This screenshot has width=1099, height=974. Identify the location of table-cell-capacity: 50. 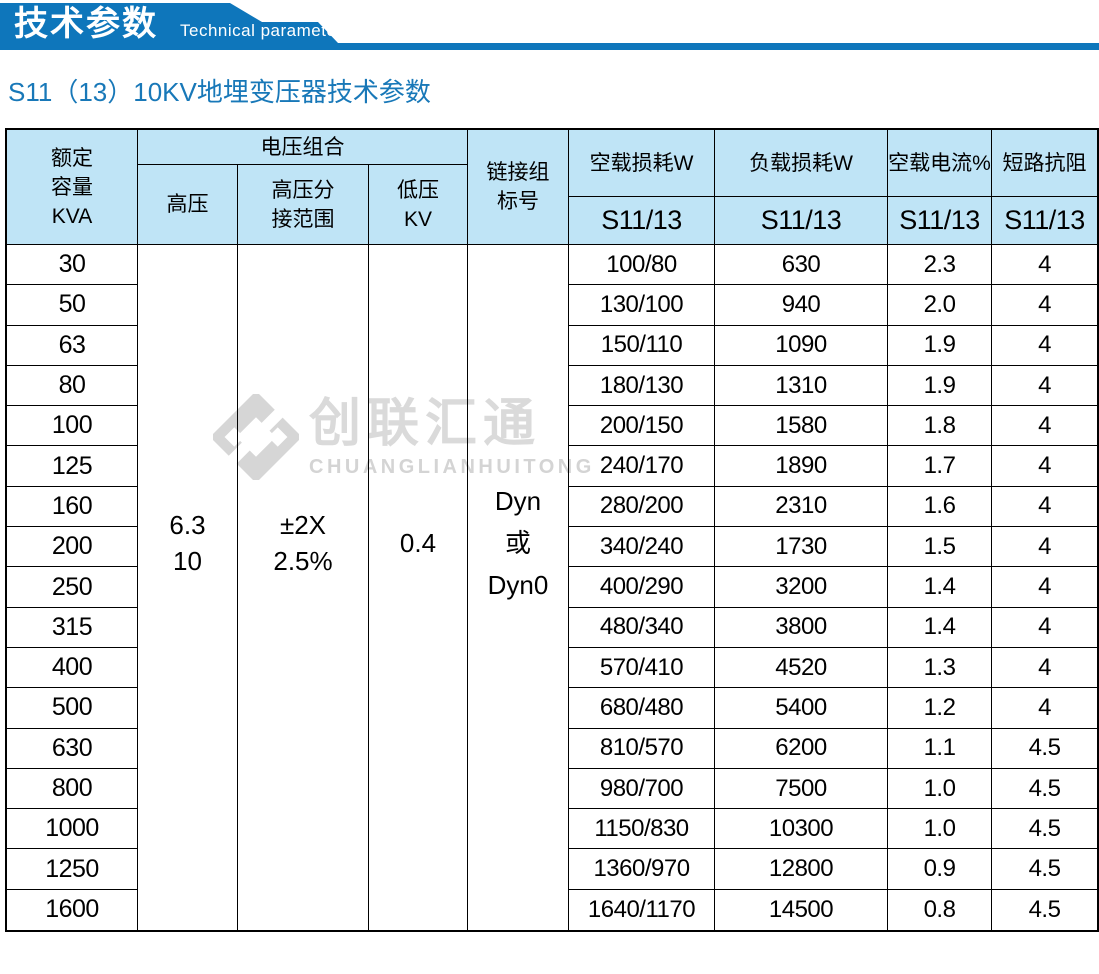
(72, 305).